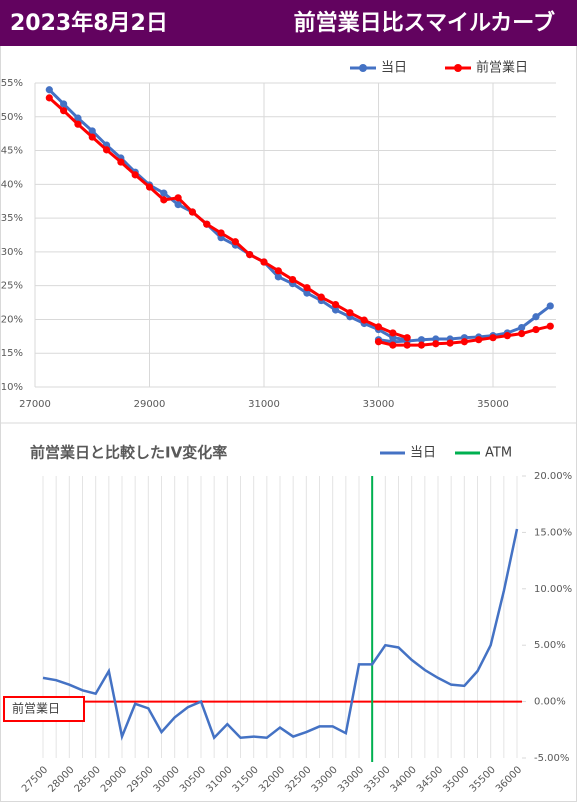  Describe the element at coordinates (89, 23) in the screenshot. I see `header-date: 2023年8月2日` at that location.